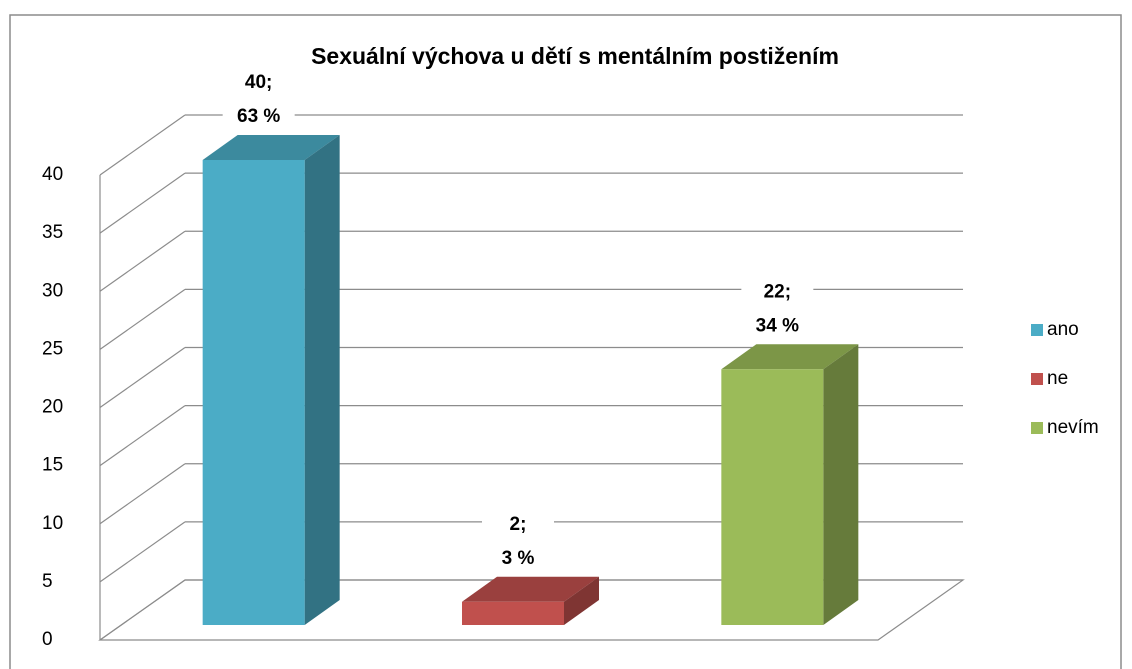  What do you see at coordinates (52, 465) in the screenshot?
I see `y-tick-label: 15` at bounding box center [52, 465].